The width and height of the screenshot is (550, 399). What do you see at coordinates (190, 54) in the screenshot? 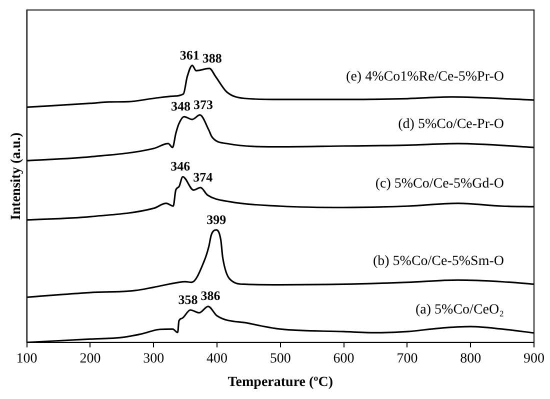
I see `annotation: 361` at bounding box center [190, 54].